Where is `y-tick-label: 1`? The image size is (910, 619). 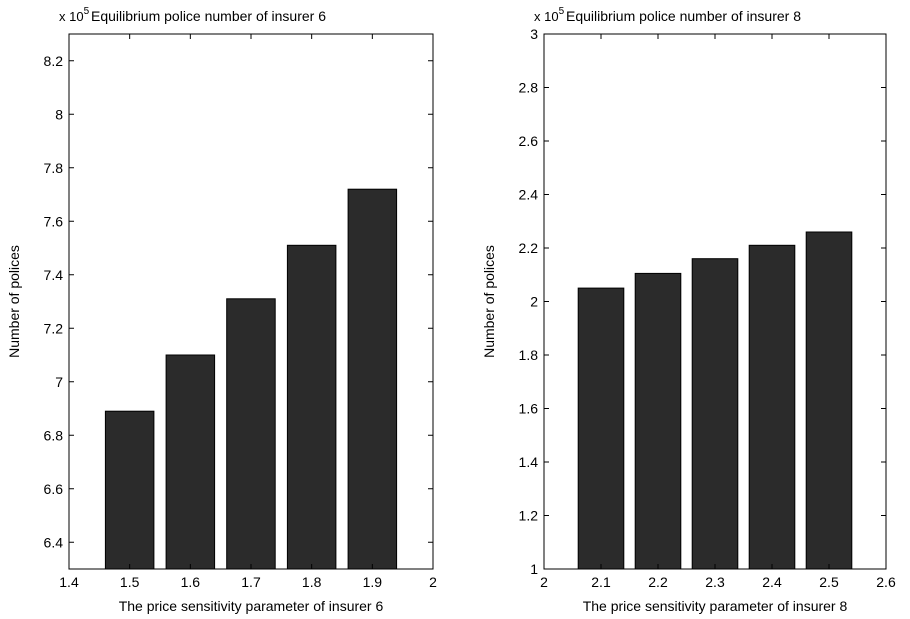
y-tick-label: 1 is located at coordinates (534, 569).